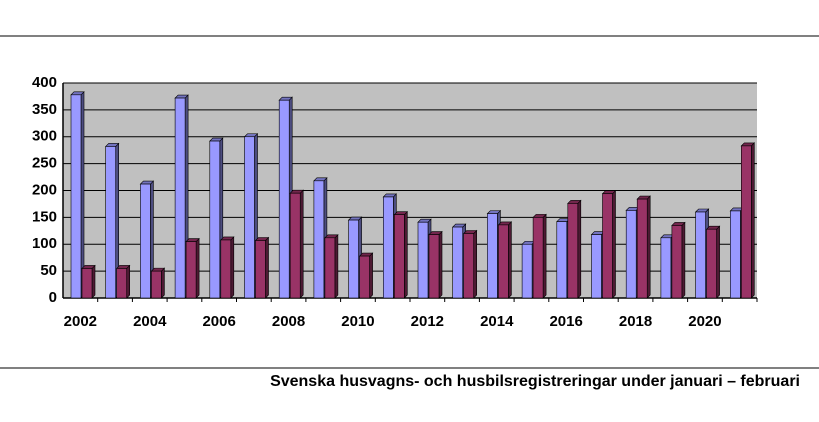  I want to click on y-tick-label: 200, so click(44, 189).